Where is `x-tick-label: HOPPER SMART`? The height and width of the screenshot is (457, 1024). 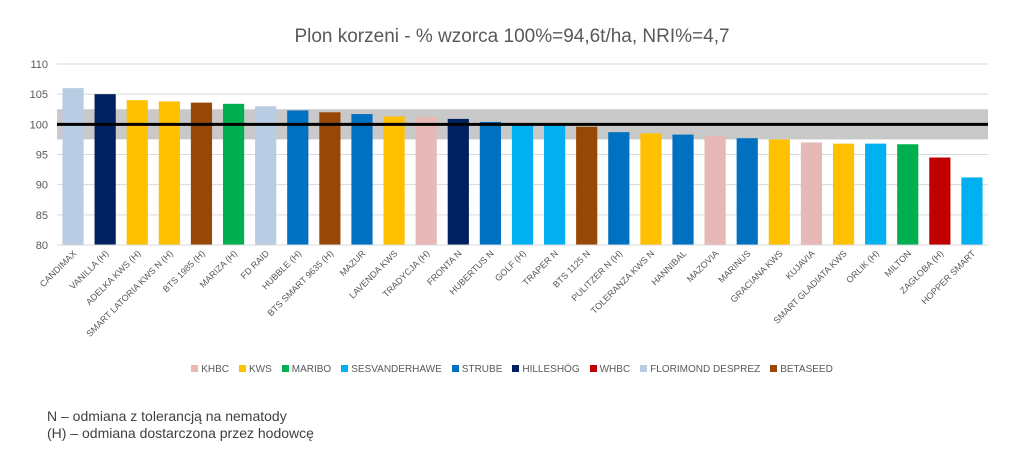
x-tick-label: HOPPER SMART is located at coordinates (948, 277).